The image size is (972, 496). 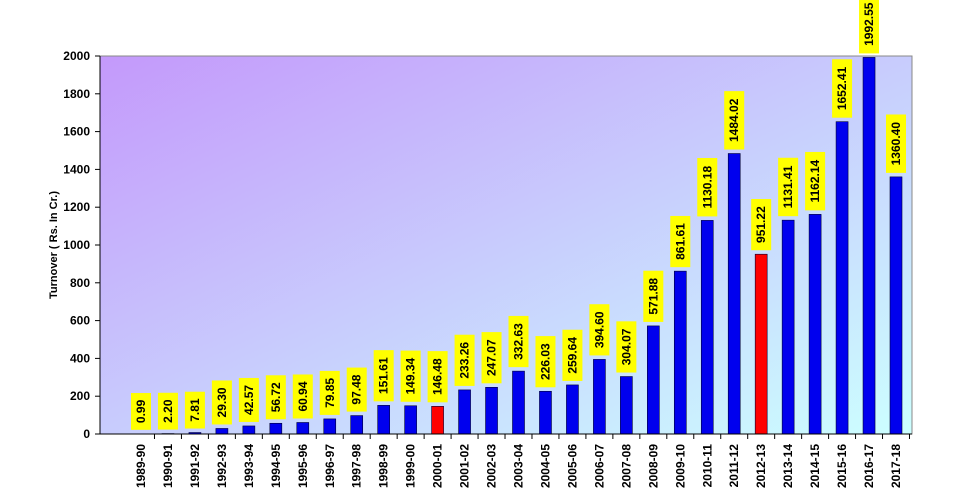 I want to click on data-label: 332.63, so click(x=519, y=341).